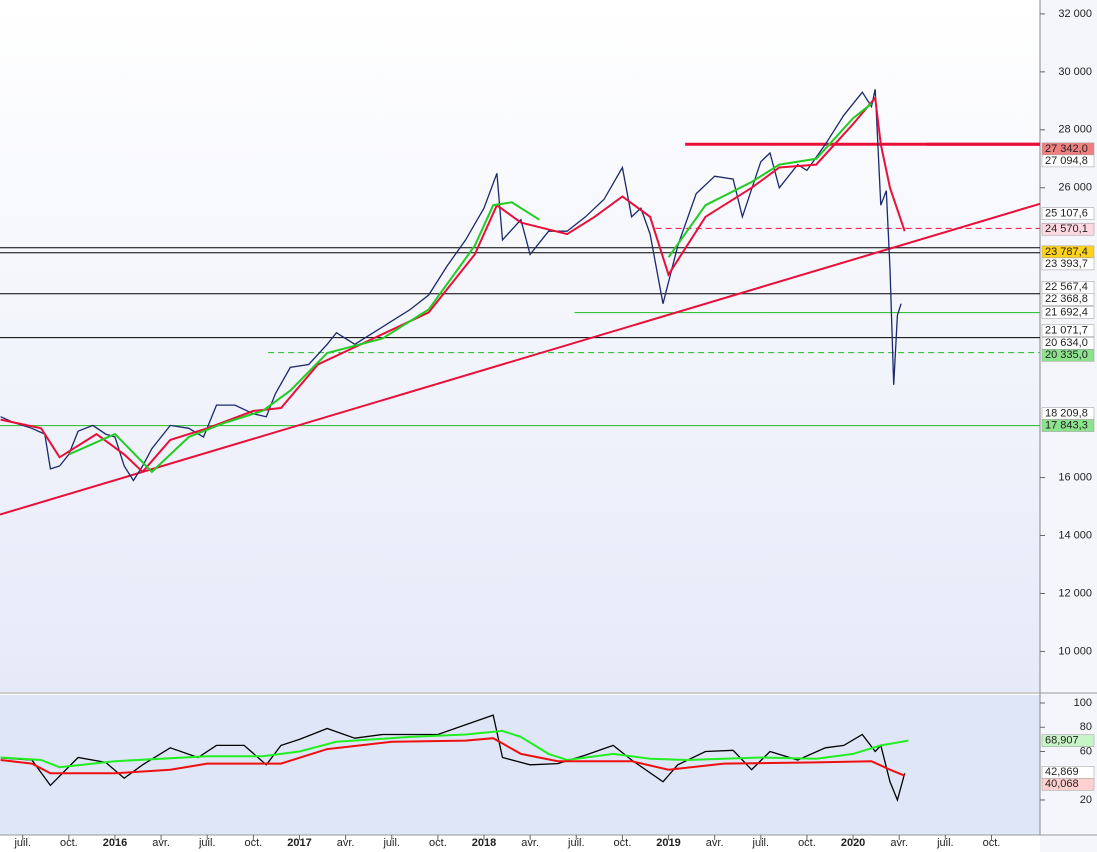 Image resolution: width=1097 pixels, height=852 pixels. I want to click on price-label: 22 368,8, so click(1066, 299).